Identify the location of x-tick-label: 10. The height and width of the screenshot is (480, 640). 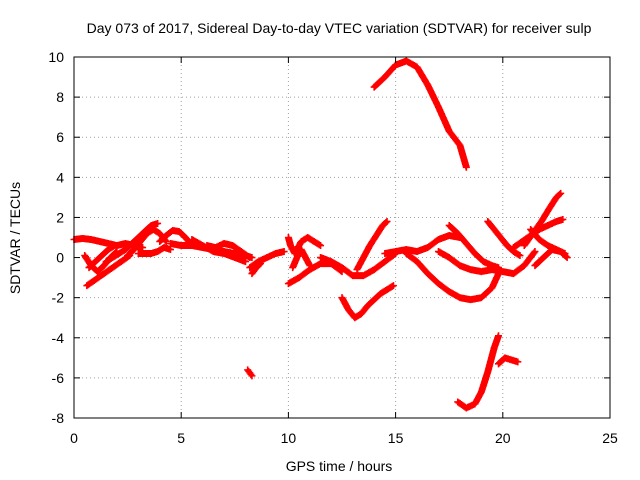
(289, 438).